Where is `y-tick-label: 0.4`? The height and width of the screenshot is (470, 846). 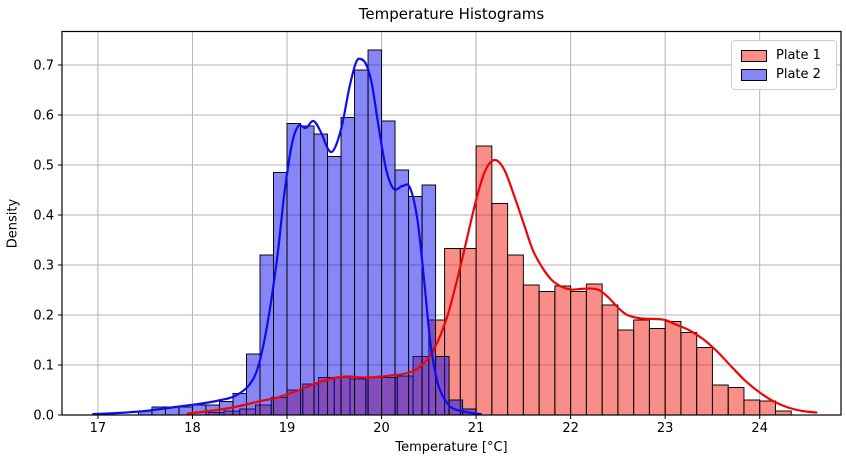 y-tick-label: 0.4 is located at coordinates (43, 216).